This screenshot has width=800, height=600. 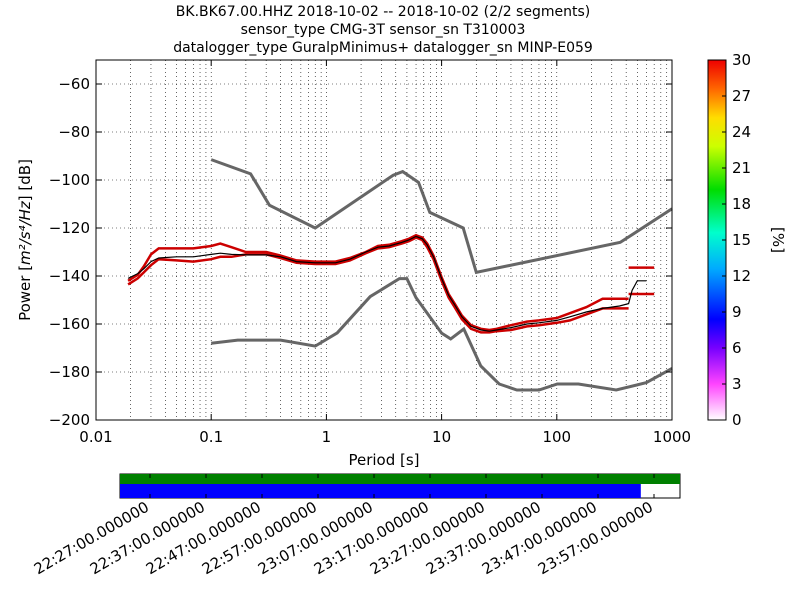 I want to click on colorbar-tick-label: 3, so click(x=737, y=384).